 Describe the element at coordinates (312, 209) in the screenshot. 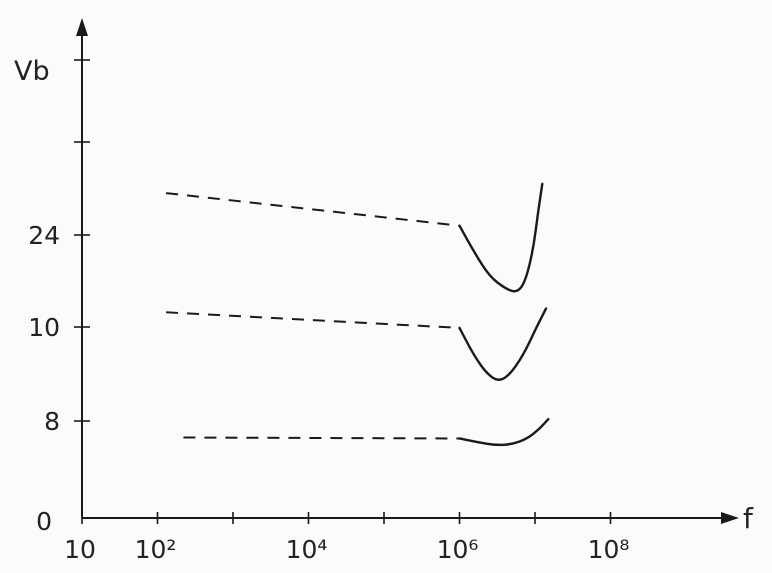

I see `series-1-dashed-line` at that location.